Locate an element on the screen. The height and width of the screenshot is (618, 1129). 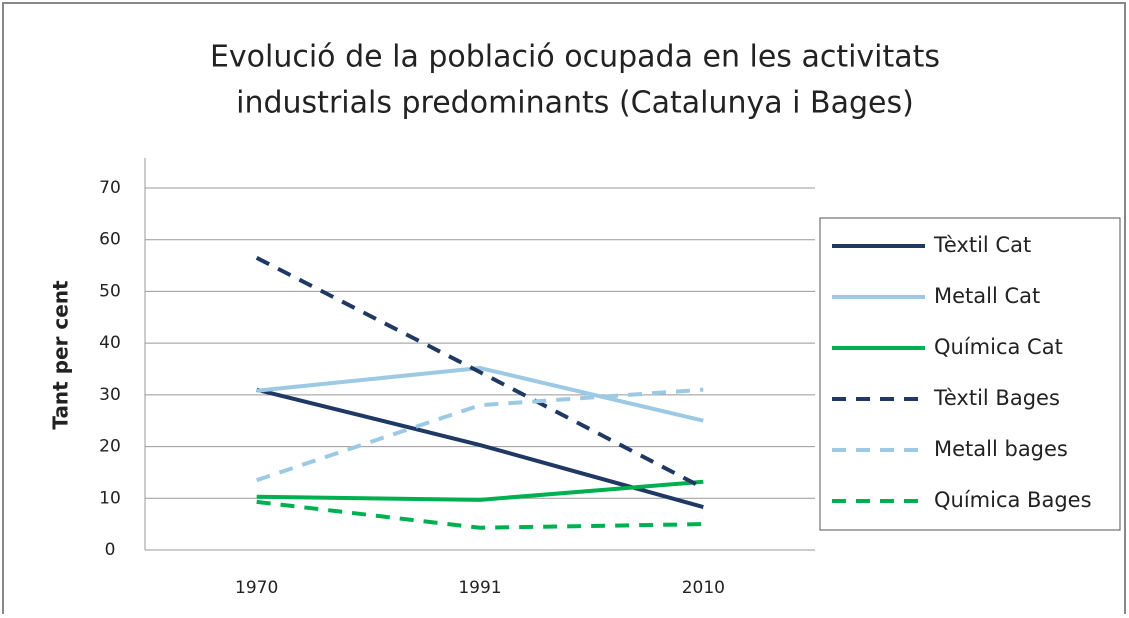
y-tick-label: 60 is located at coordinates (110, 240).